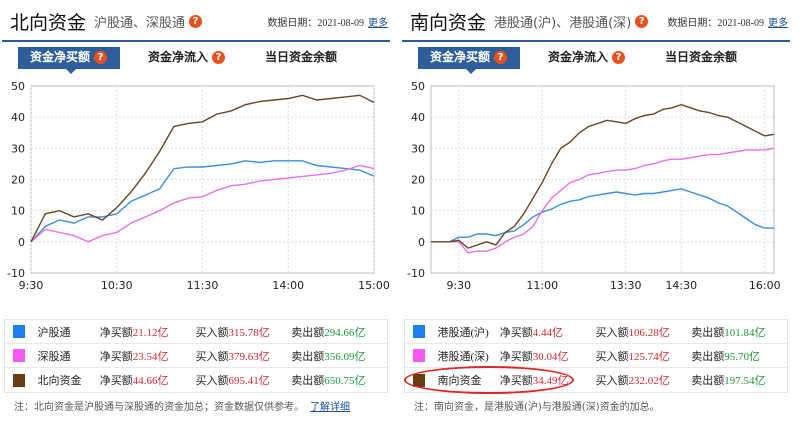  Describe the element at coordinates (59, 381) in the screenshot. I see `series-name: 北向资金` at that location.